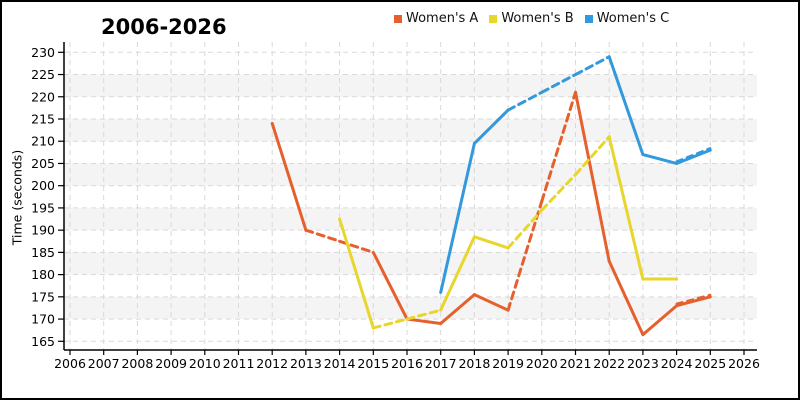 The image size is (800, 400). Describe the element at coordinates (643, 363) in the screenshot. I see `x-tick-label: 2023` at that location.